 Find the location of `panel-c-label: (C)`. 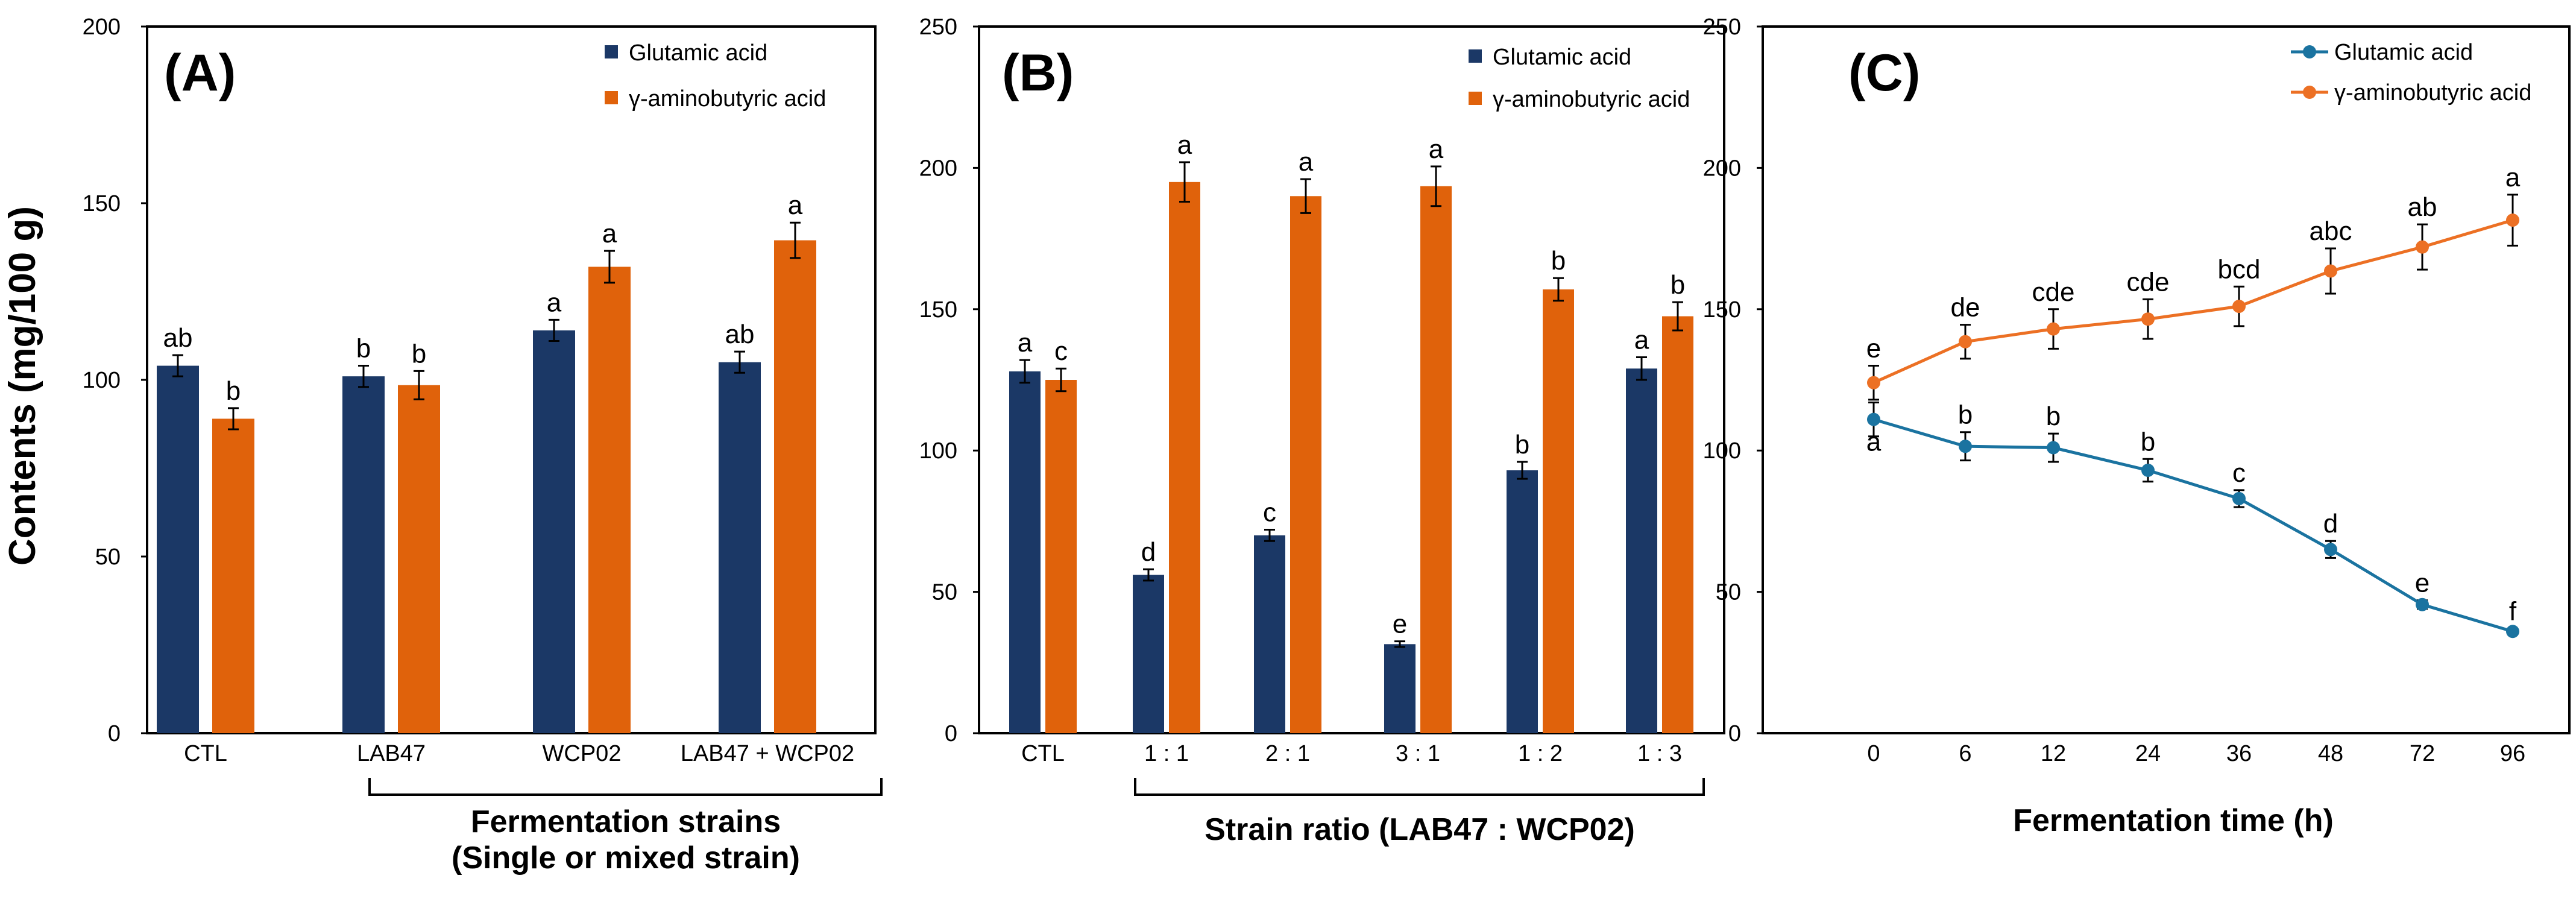

panel-c-label: (C) is located at coordinates (1884, 73).